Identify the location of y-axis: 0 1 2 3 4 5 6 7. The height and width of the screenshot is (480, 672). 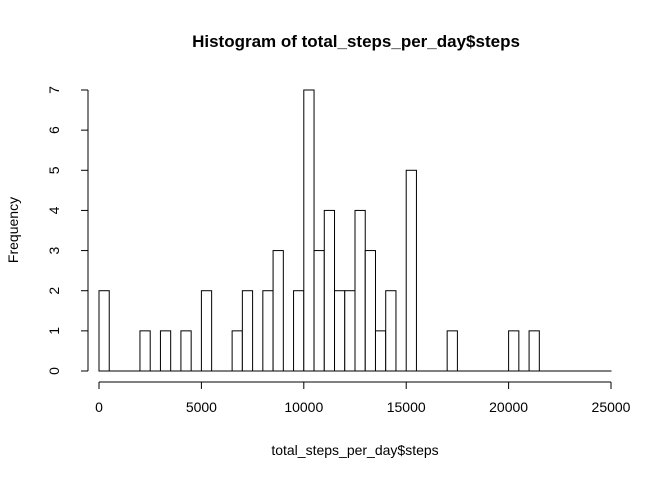
(67, 230).